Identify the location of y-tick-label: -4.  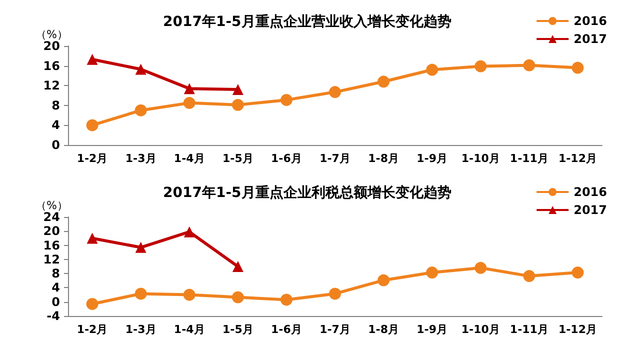
(53, 316).